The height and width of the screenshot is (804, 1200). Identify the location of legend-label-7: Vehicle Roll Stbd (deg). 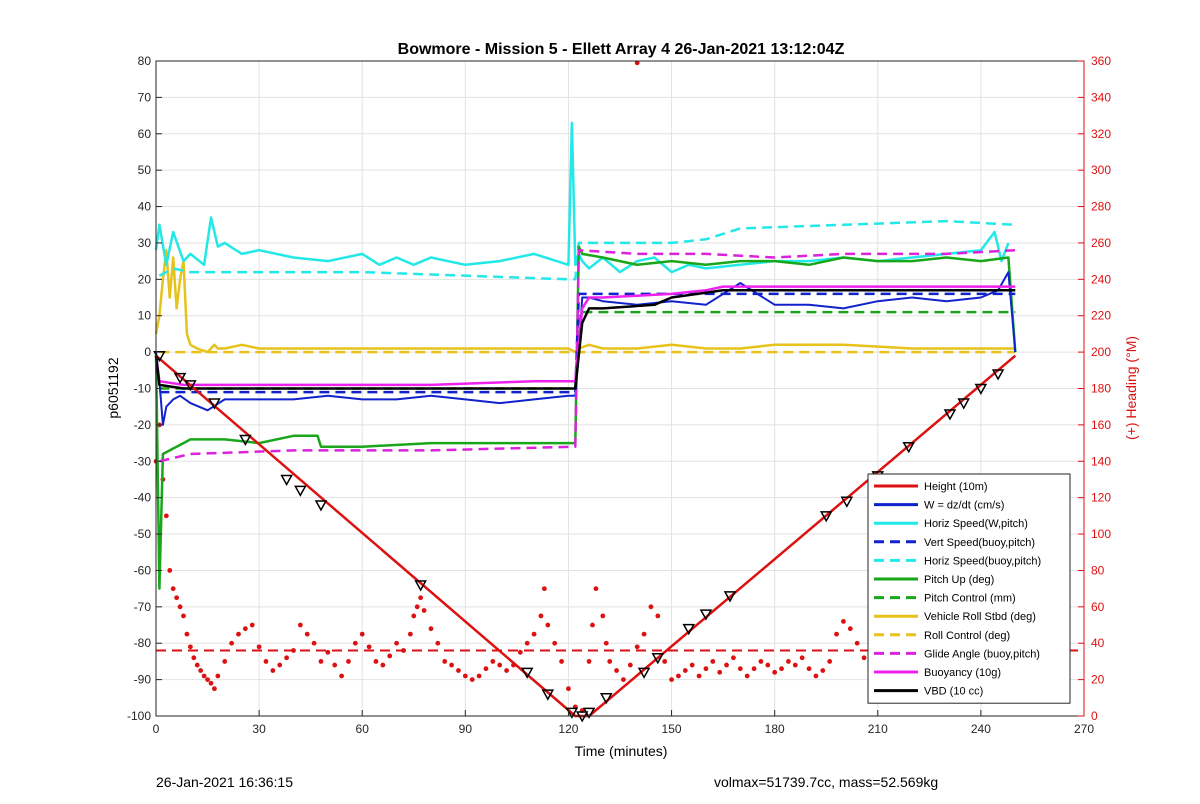
(980, 617).